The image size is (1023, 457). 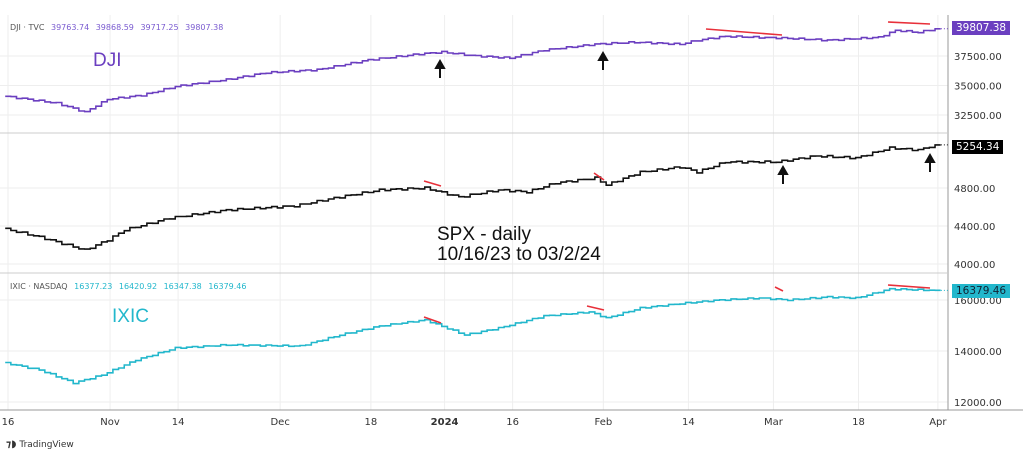 I want to click on spx-annotation: SPX - daily 10/16/23 to 03/2/24, so click(x=519, y=245).